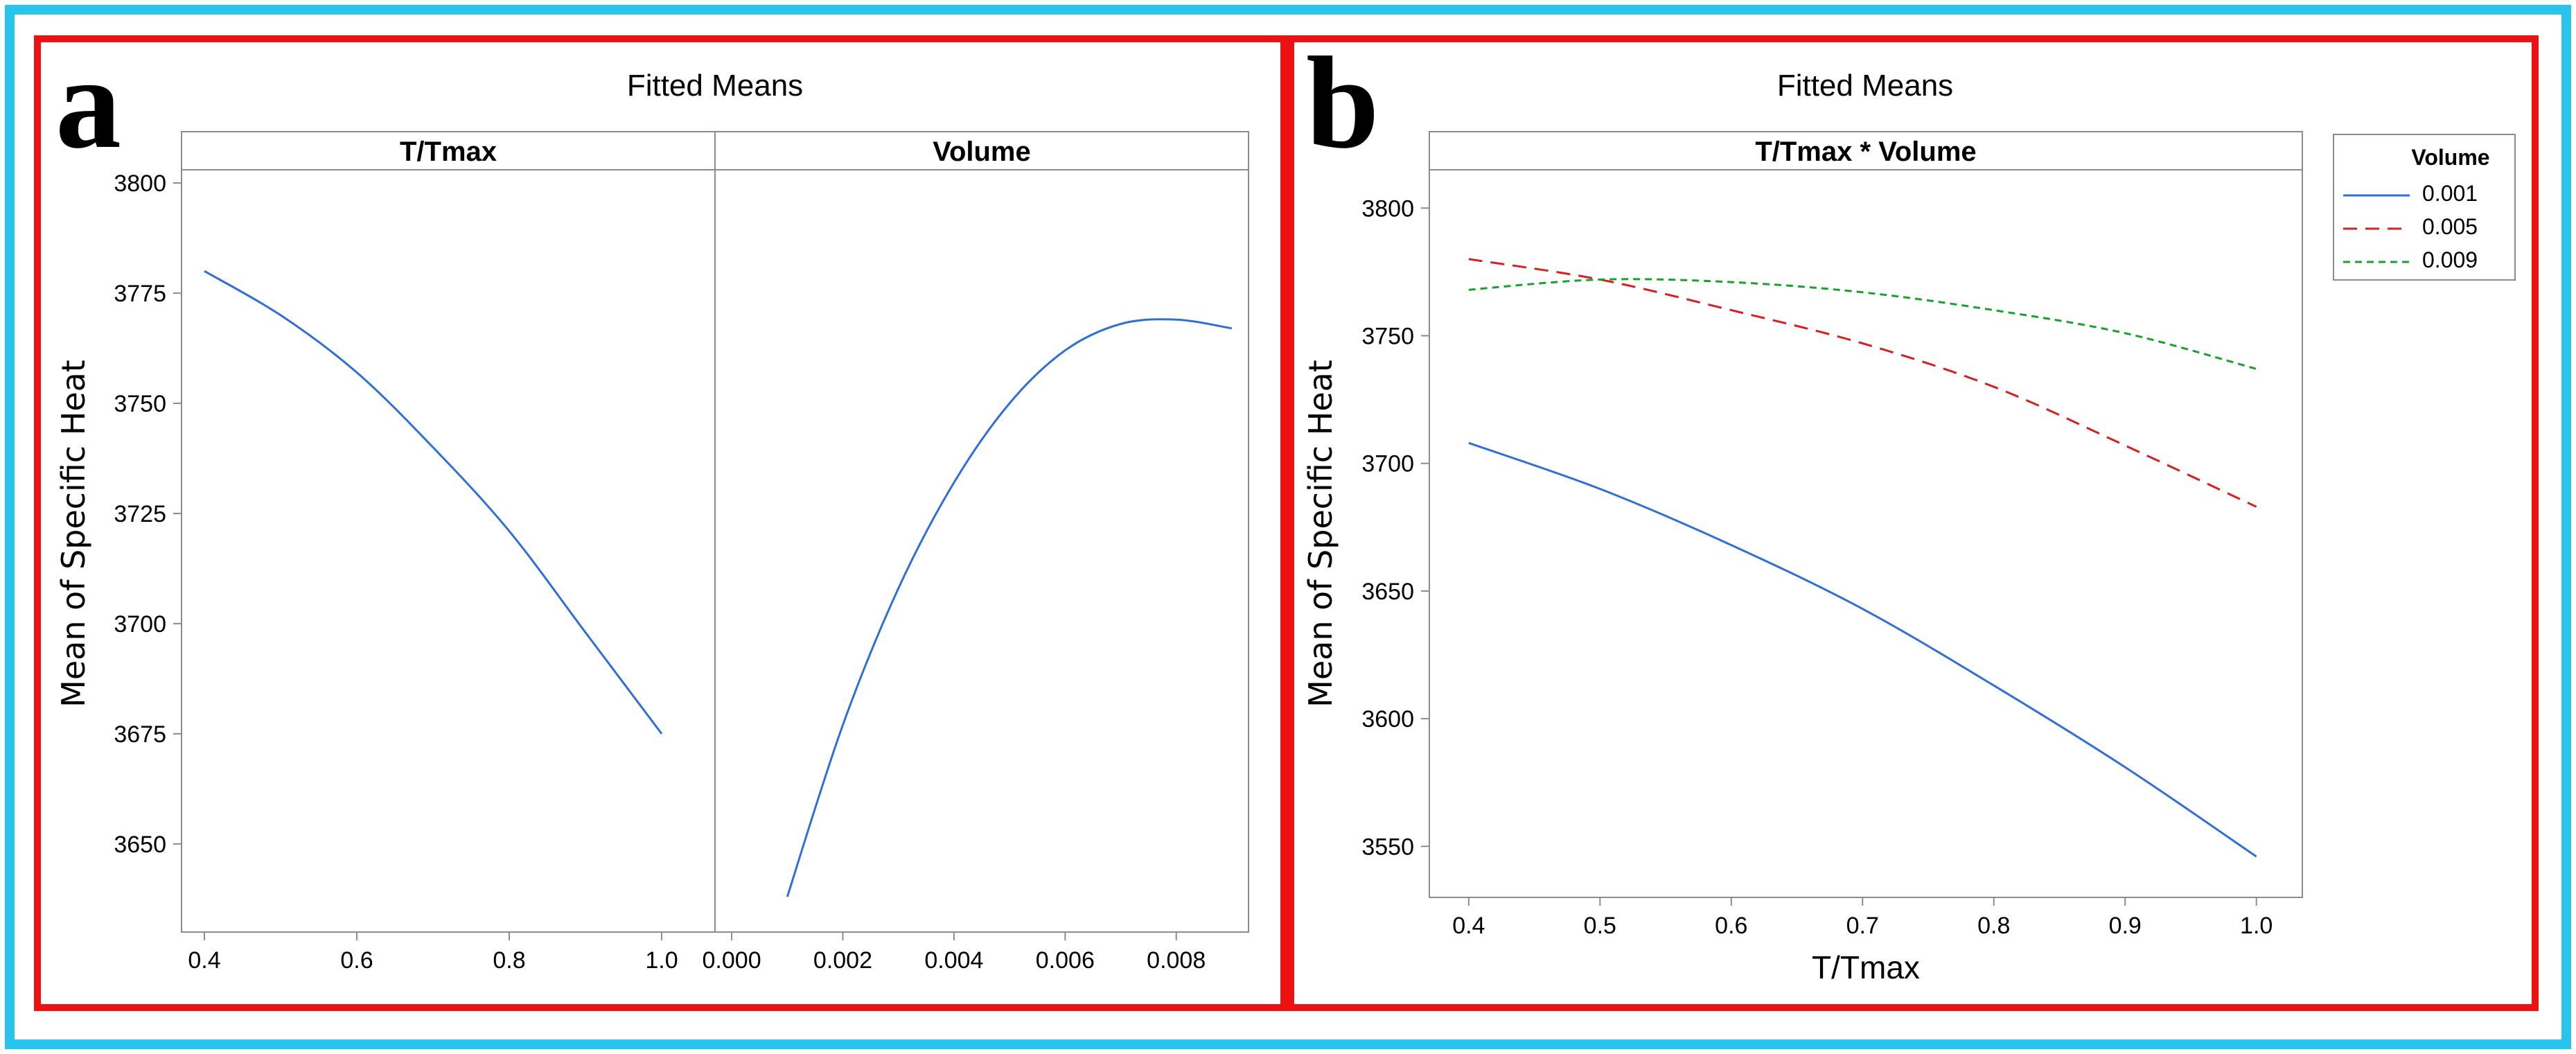 The width and height of the screenshot is (2576, 1054). I want to click on panel-a-letter: a, so click(88, 103).